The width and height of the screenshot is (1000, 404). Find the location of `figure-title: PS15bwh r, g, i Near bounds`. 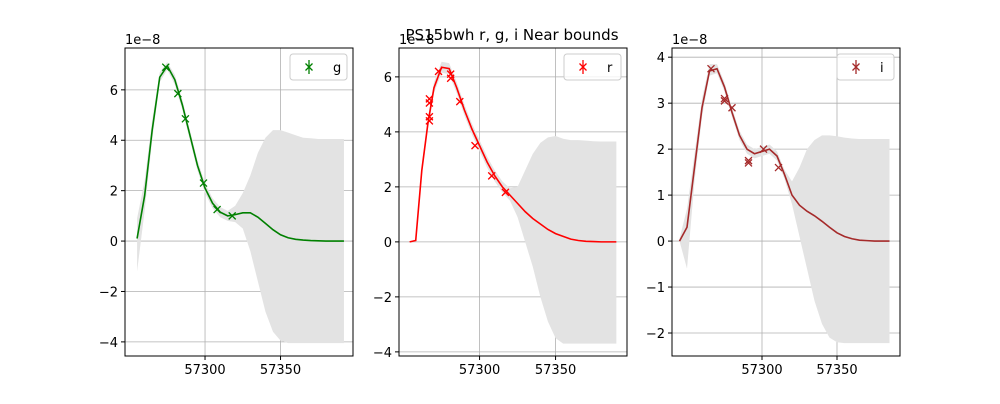

figure-title: PS15bwh r, g, i Near bounds is located at coordinates (511, 35).